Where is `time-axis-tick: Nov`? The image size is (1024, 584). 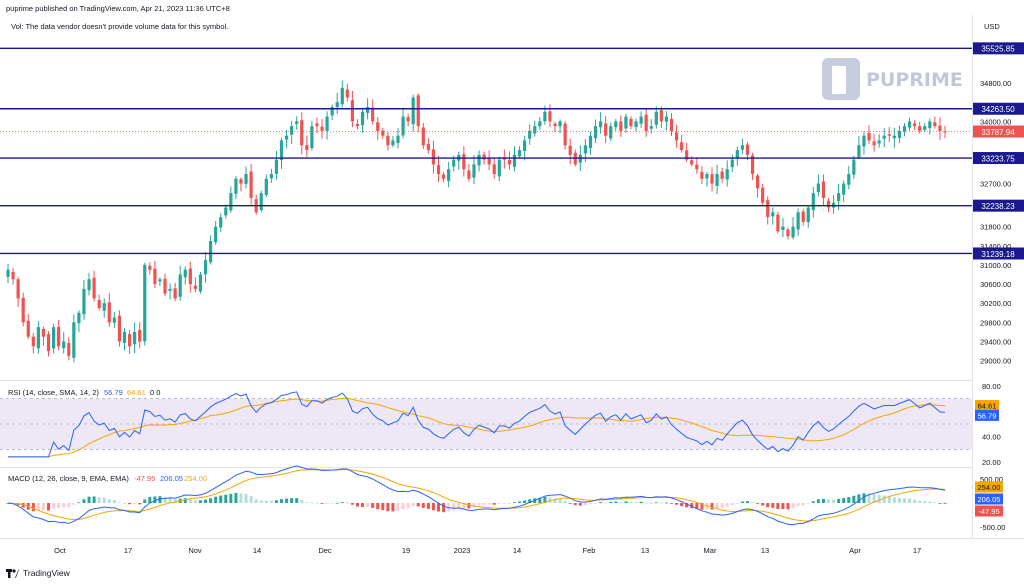 time-axis-tick: Nov is located at coordinates (195, 550).